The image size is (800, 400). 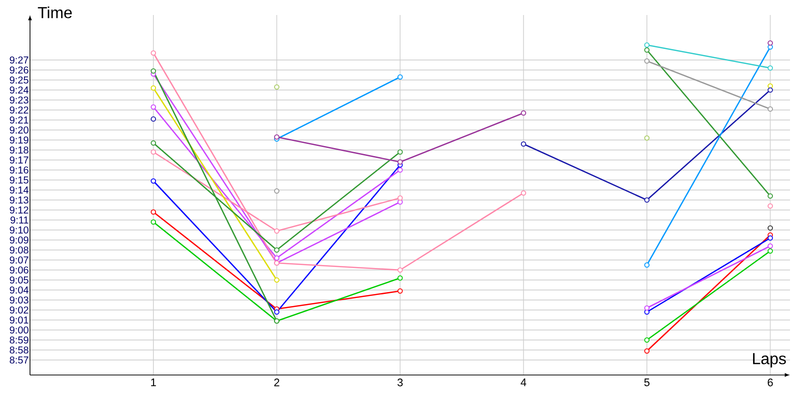 I want to click on y-tick-label: 9:16, so click(x=19, y=170).